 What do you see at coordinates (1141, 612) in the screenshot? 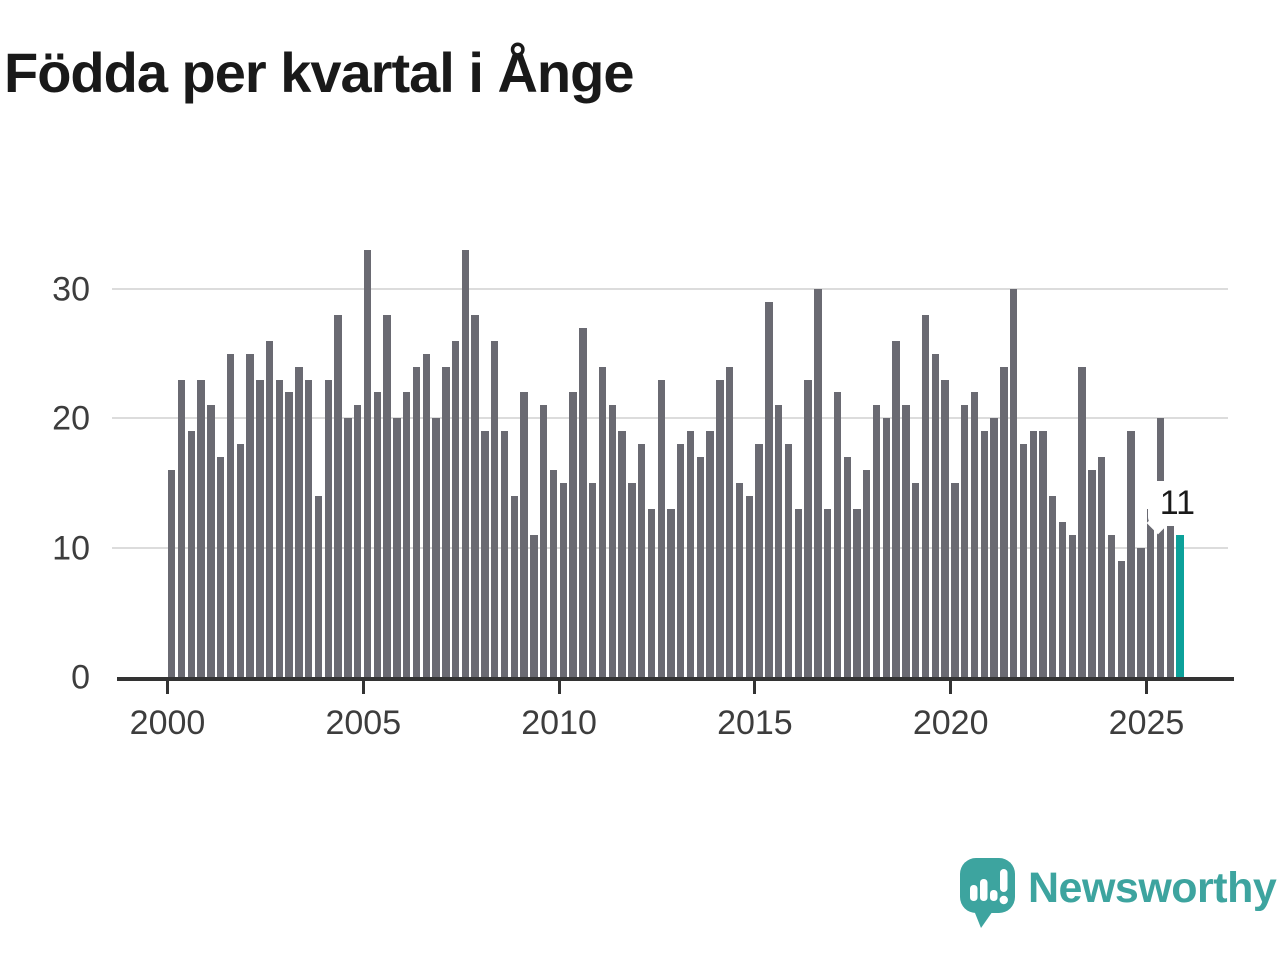
I see `bar-2024-q4` at bounding box center [1141, 612].